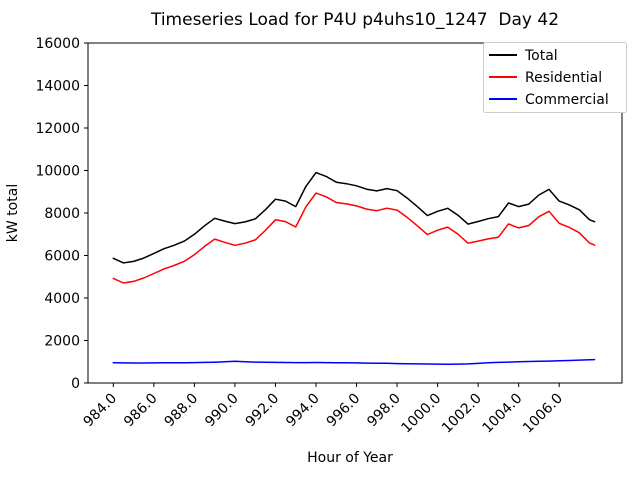 This screenshot has width=640, height=484. What do you see at coordinates (62, 342) in the screenshot?
I see `y-tick-label: 2000` at bounding box center [62, 342].